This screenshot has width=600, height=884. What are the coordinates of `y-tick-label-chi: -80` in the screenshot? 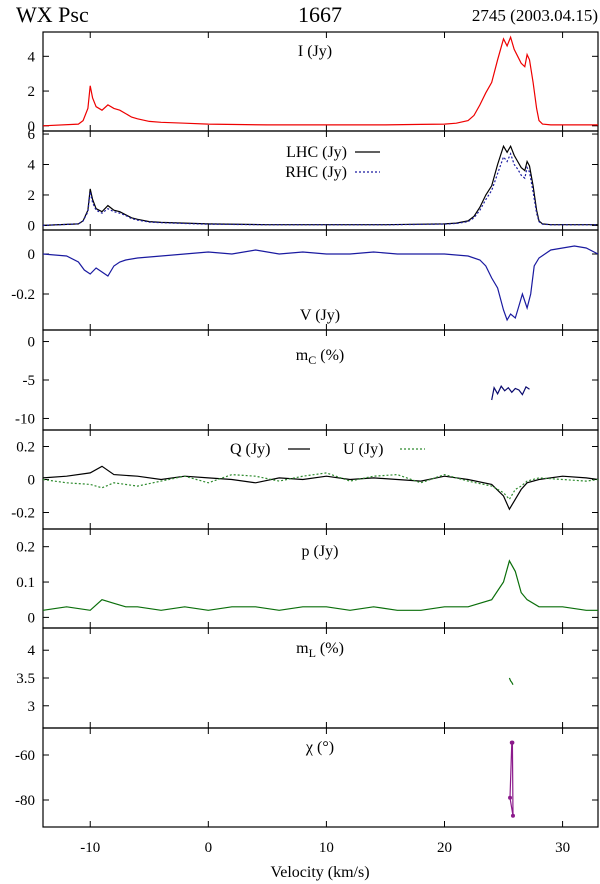 It's located at (25, 801).